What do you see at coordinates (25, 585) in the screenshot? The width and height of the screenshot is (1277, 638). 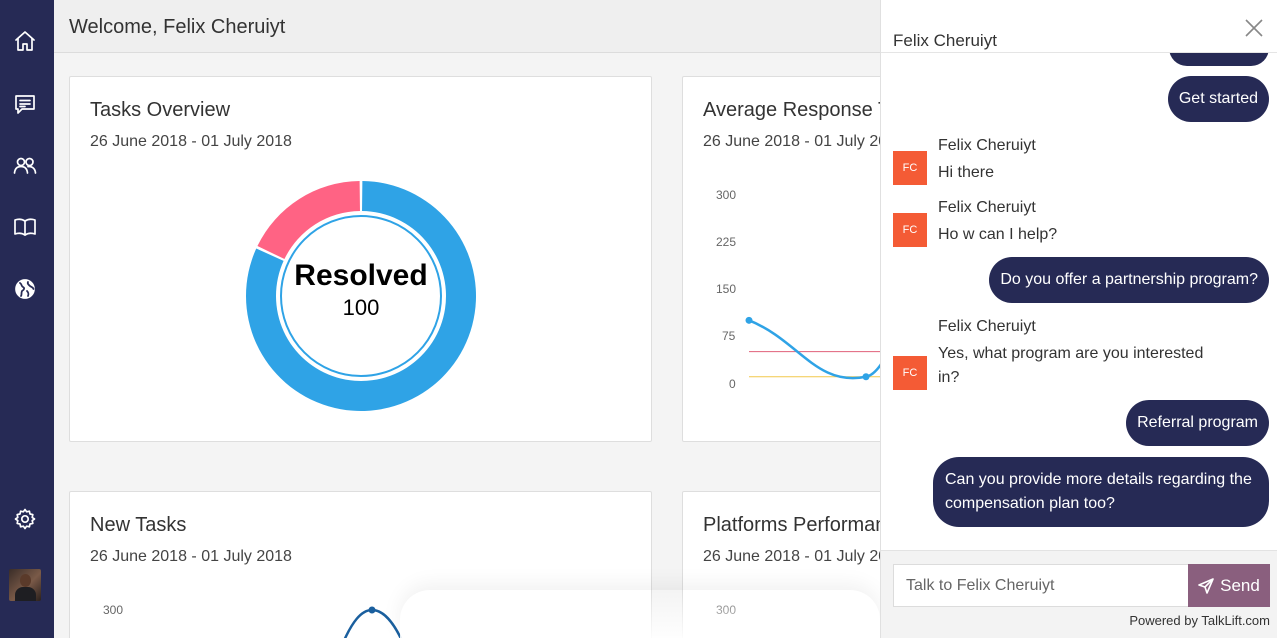 I see `user-avatar` at bounding box center [25, 585].